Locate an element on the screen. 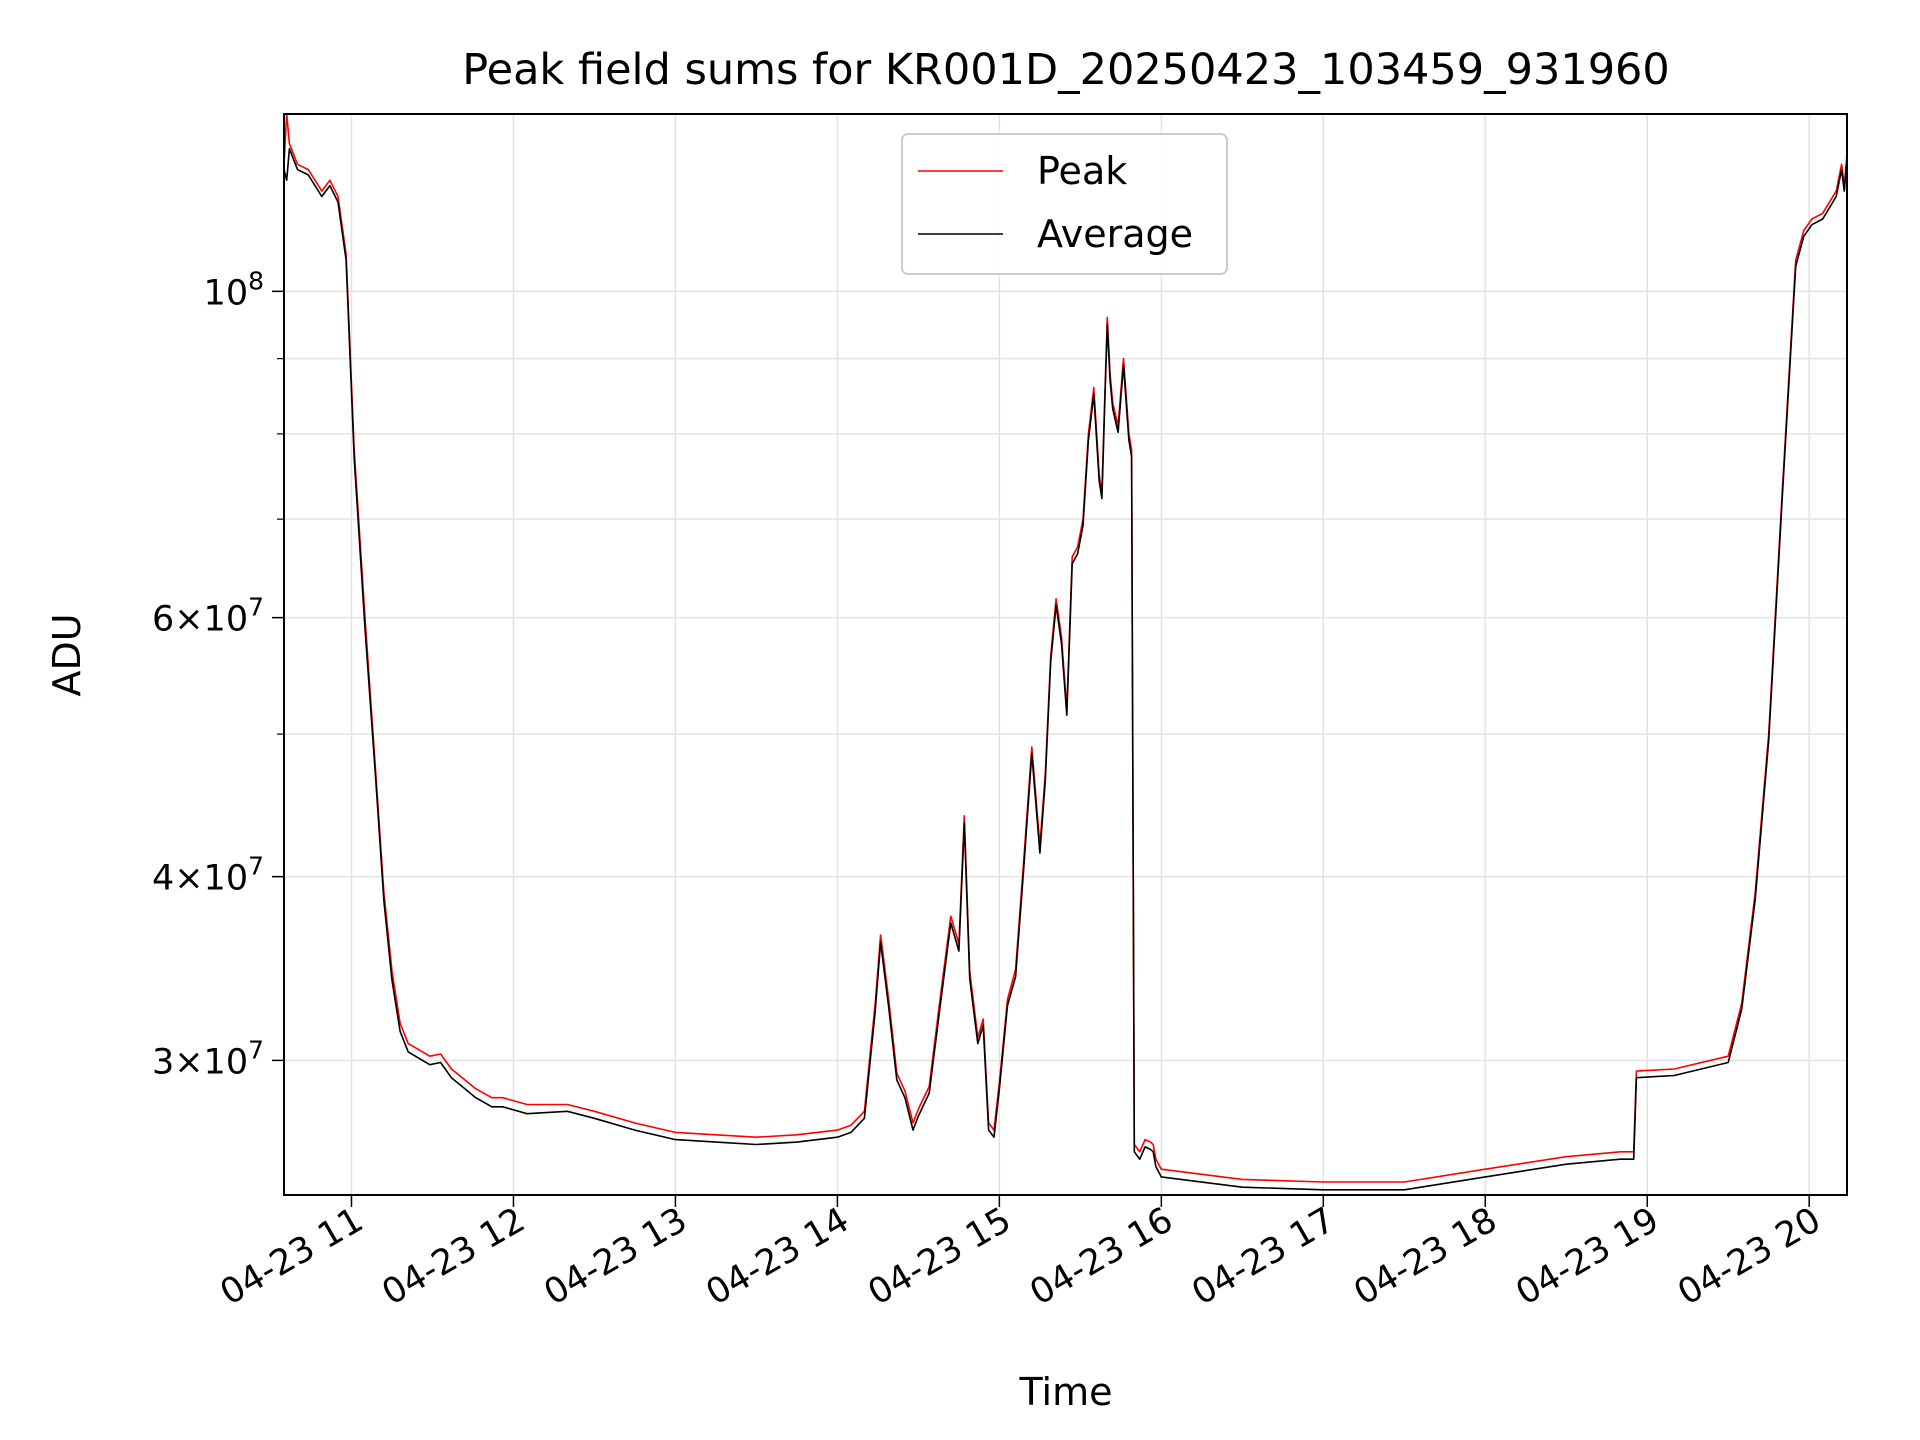  y-tick-label: 4×107 is located at coordinates (208, 875).